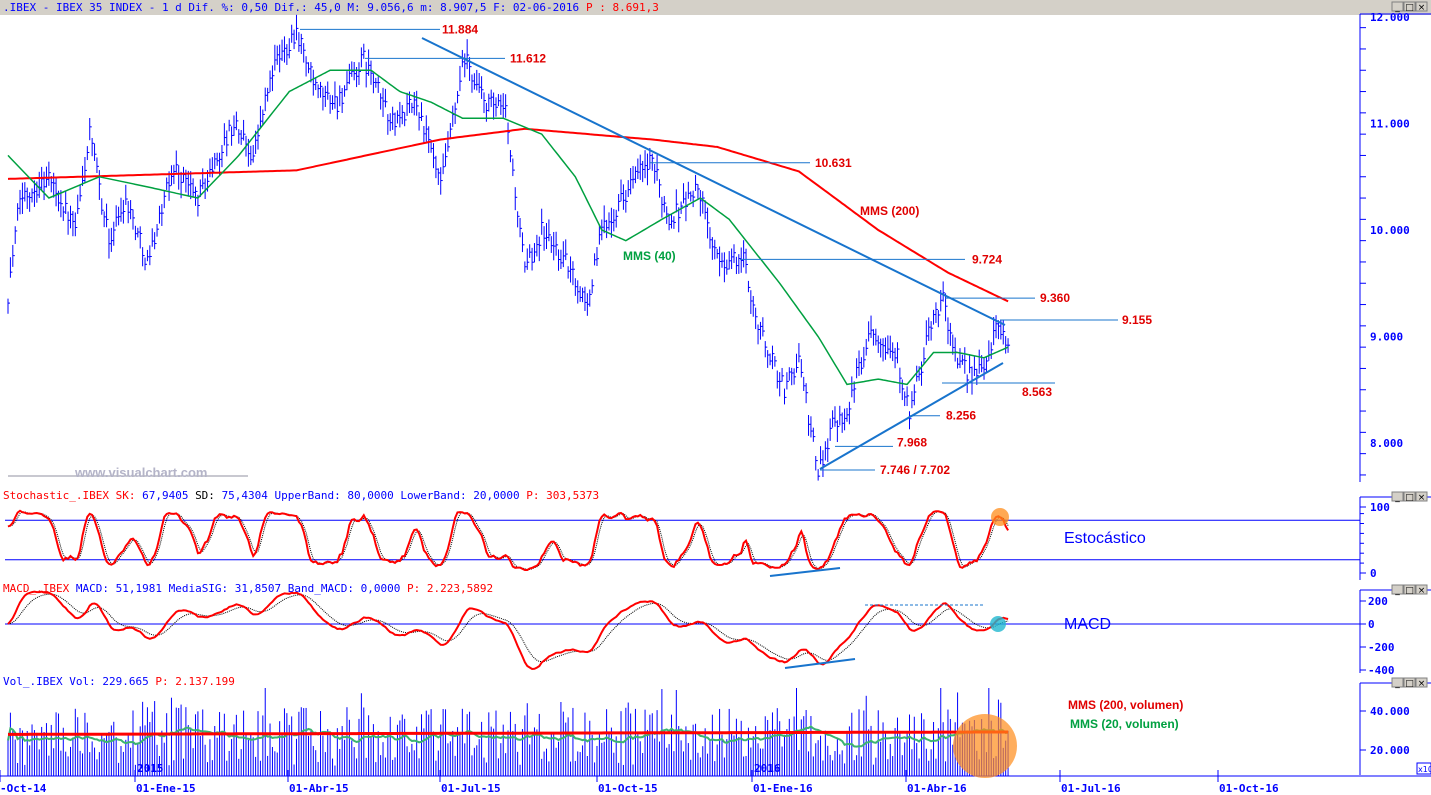  I want to click on macd-tick-label: -400, so click(1381, 670).